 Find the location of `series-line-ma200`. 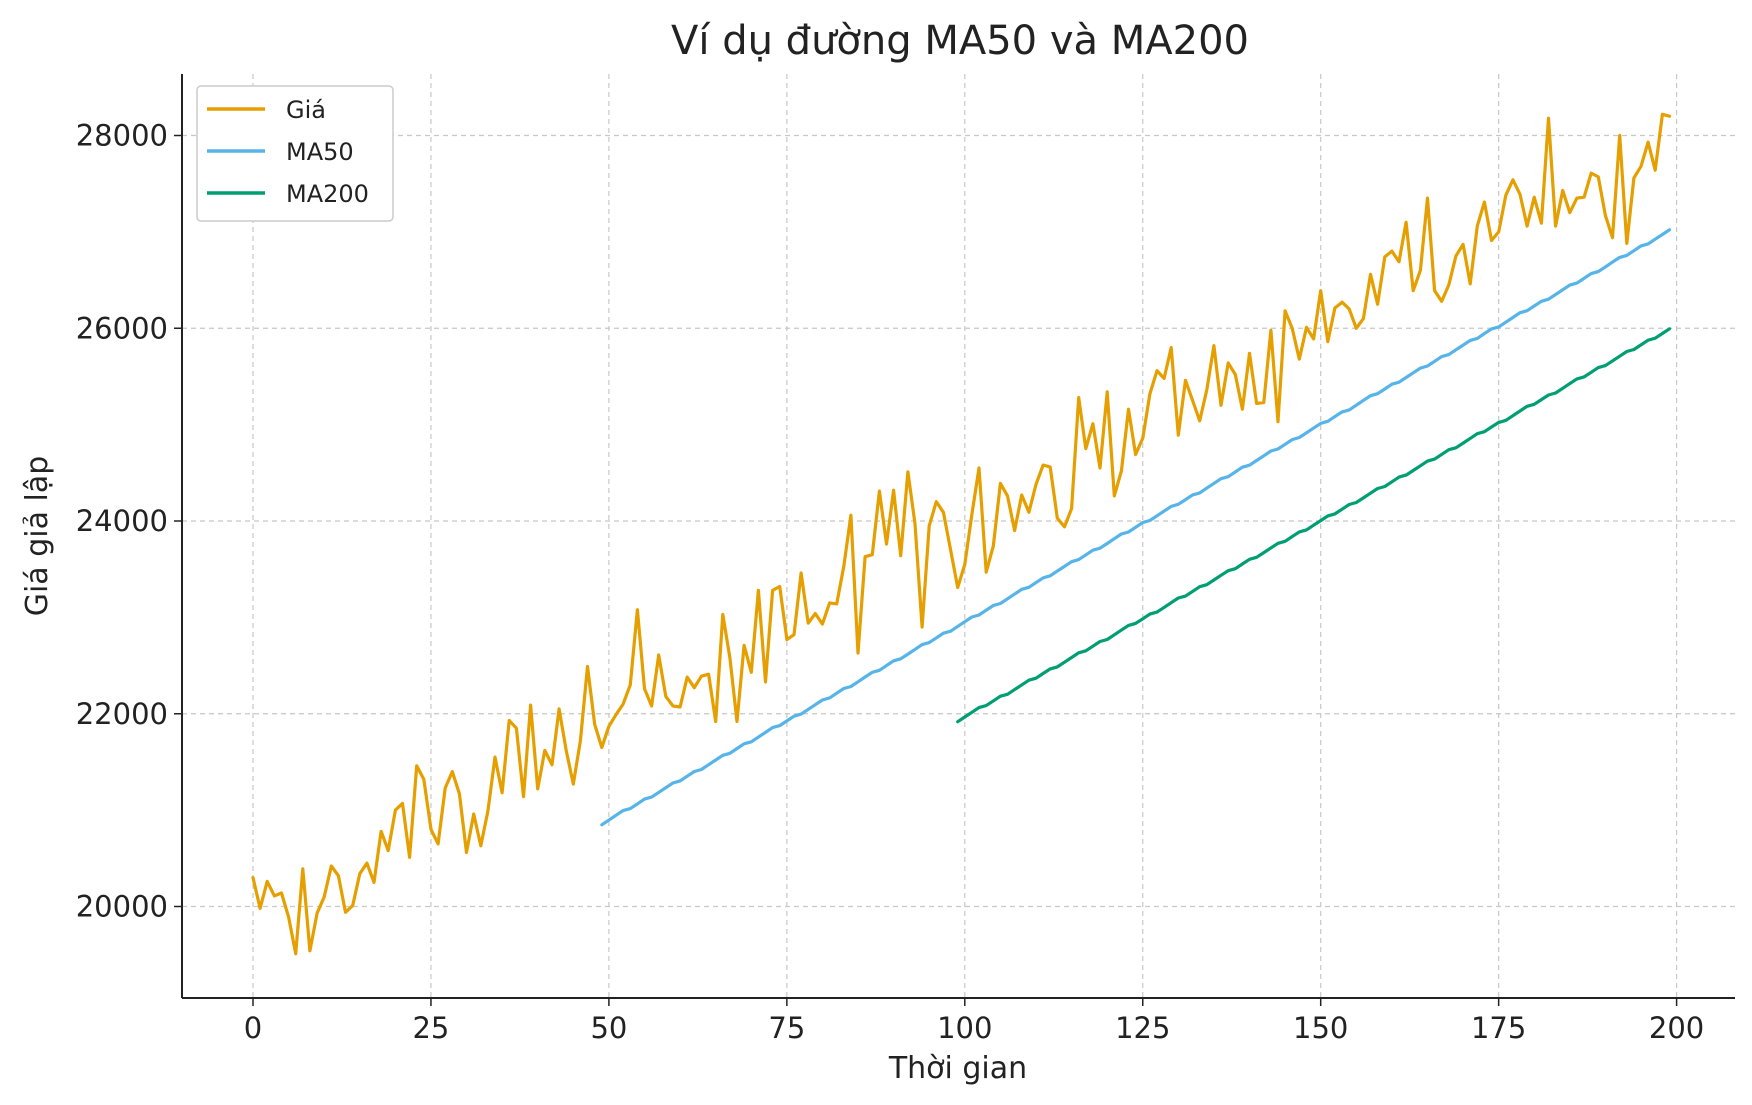

series-line-ma200 is located at coordinates (1314, 525).